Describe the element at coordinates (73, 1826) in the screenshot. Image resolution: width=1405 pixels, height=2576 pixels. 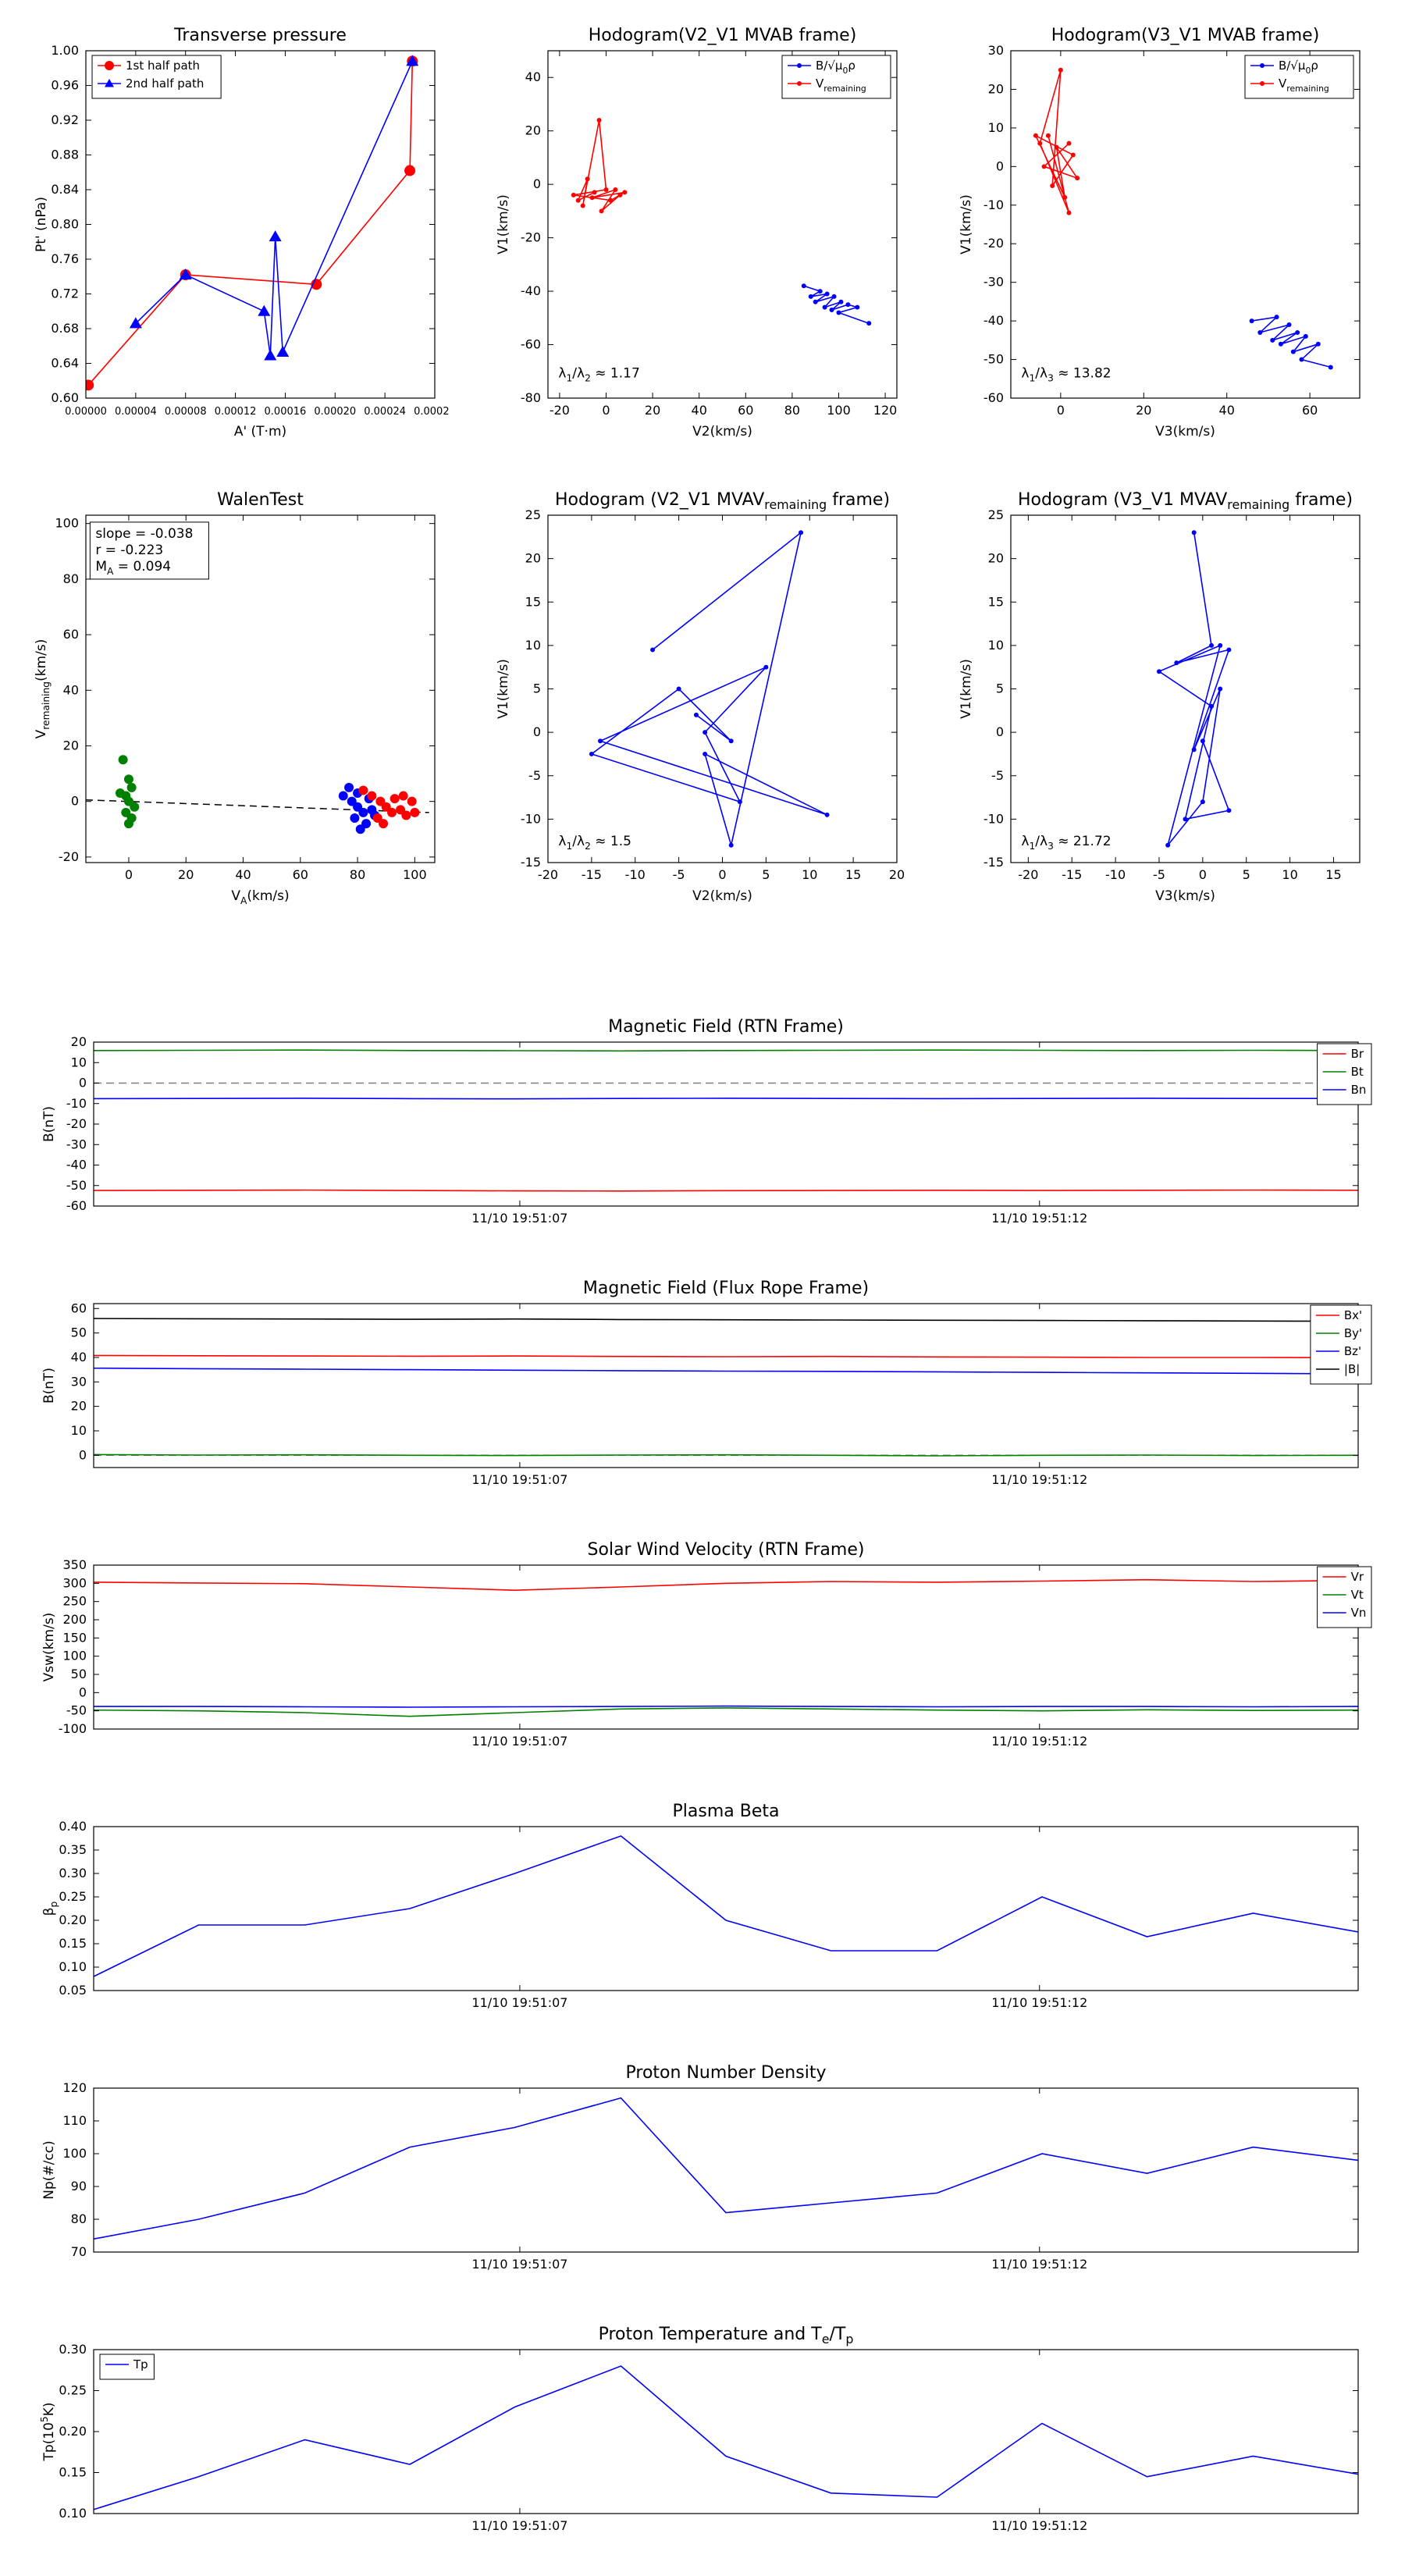
I see `svg-text: 0.40` at that location.